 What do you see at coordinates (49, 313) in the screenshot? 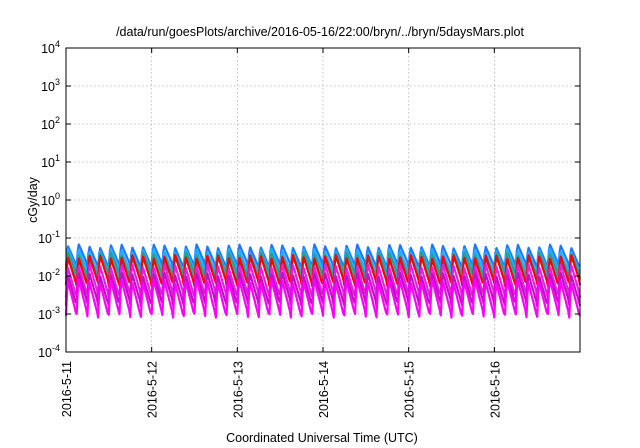
I see `y-tick-label: 10⁻³` at bounding box center [49, 313].